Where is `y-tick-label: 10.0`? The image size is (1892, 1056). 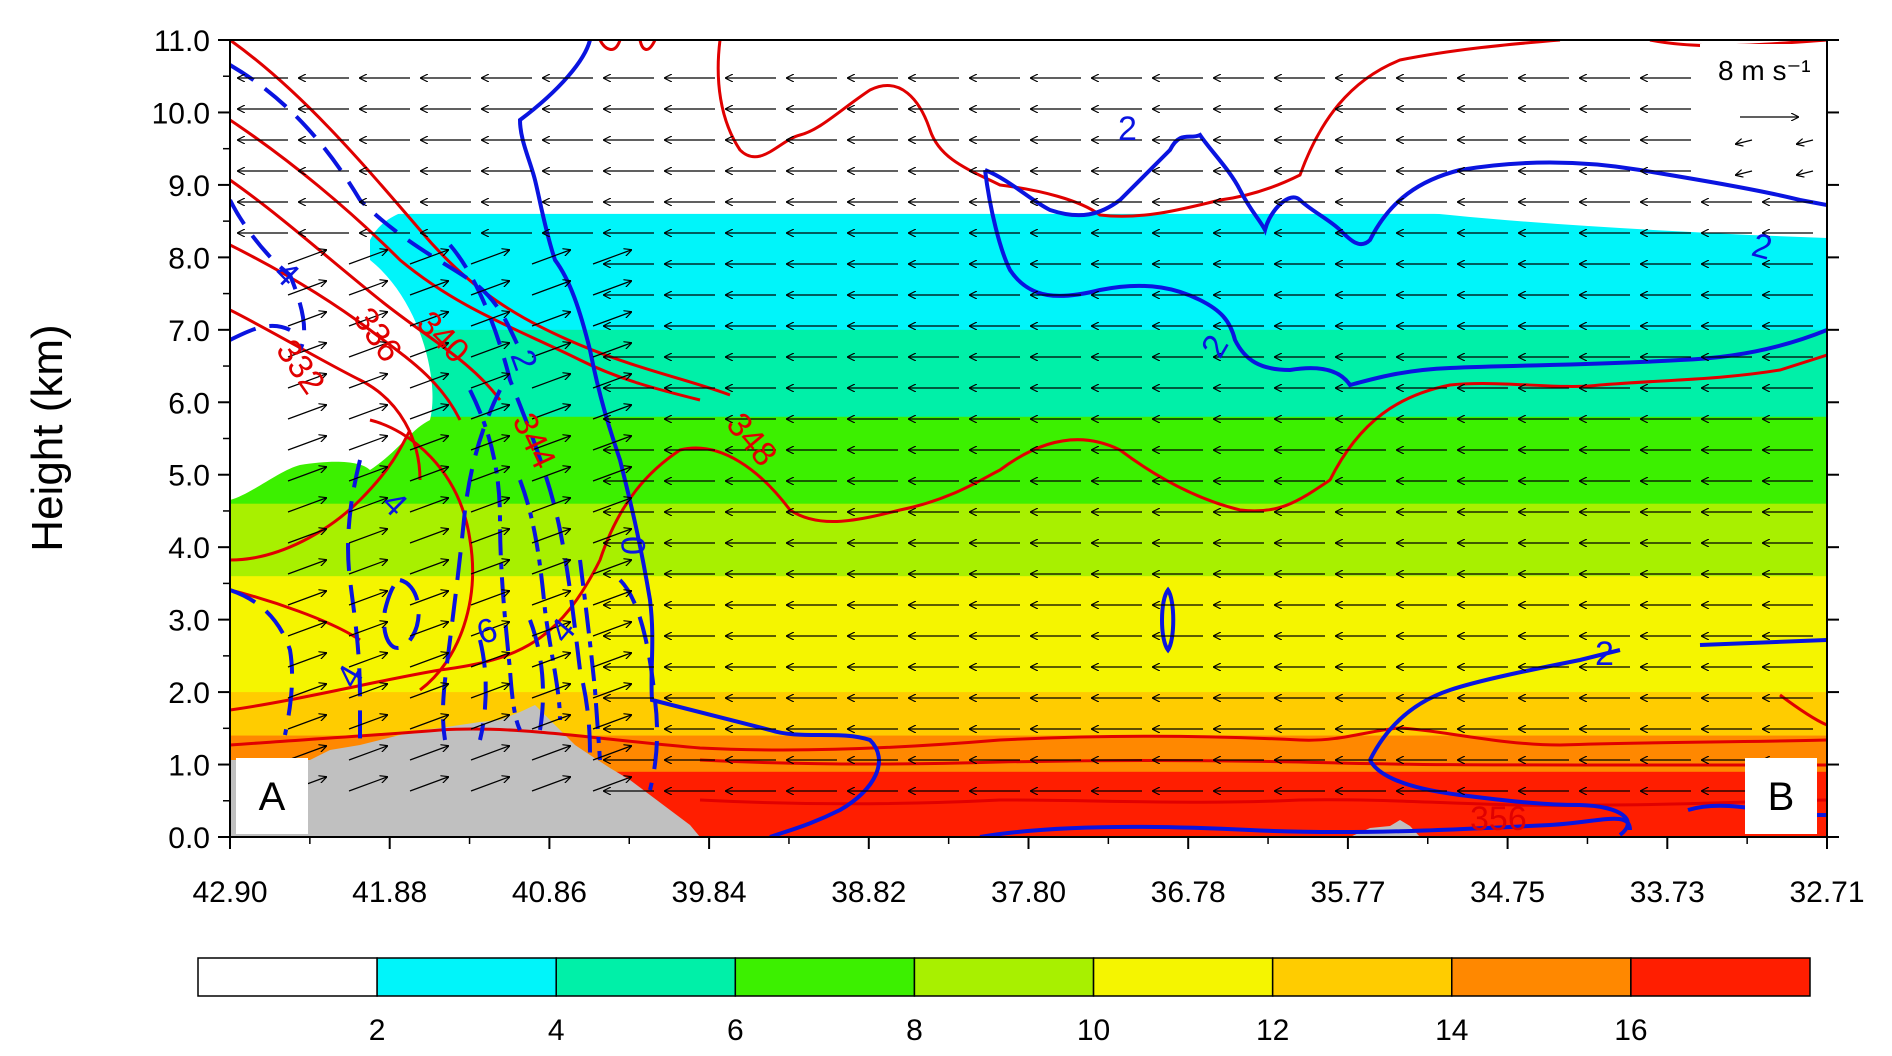
y-tick-label: 10.0 is located at coordinates (181, 113).